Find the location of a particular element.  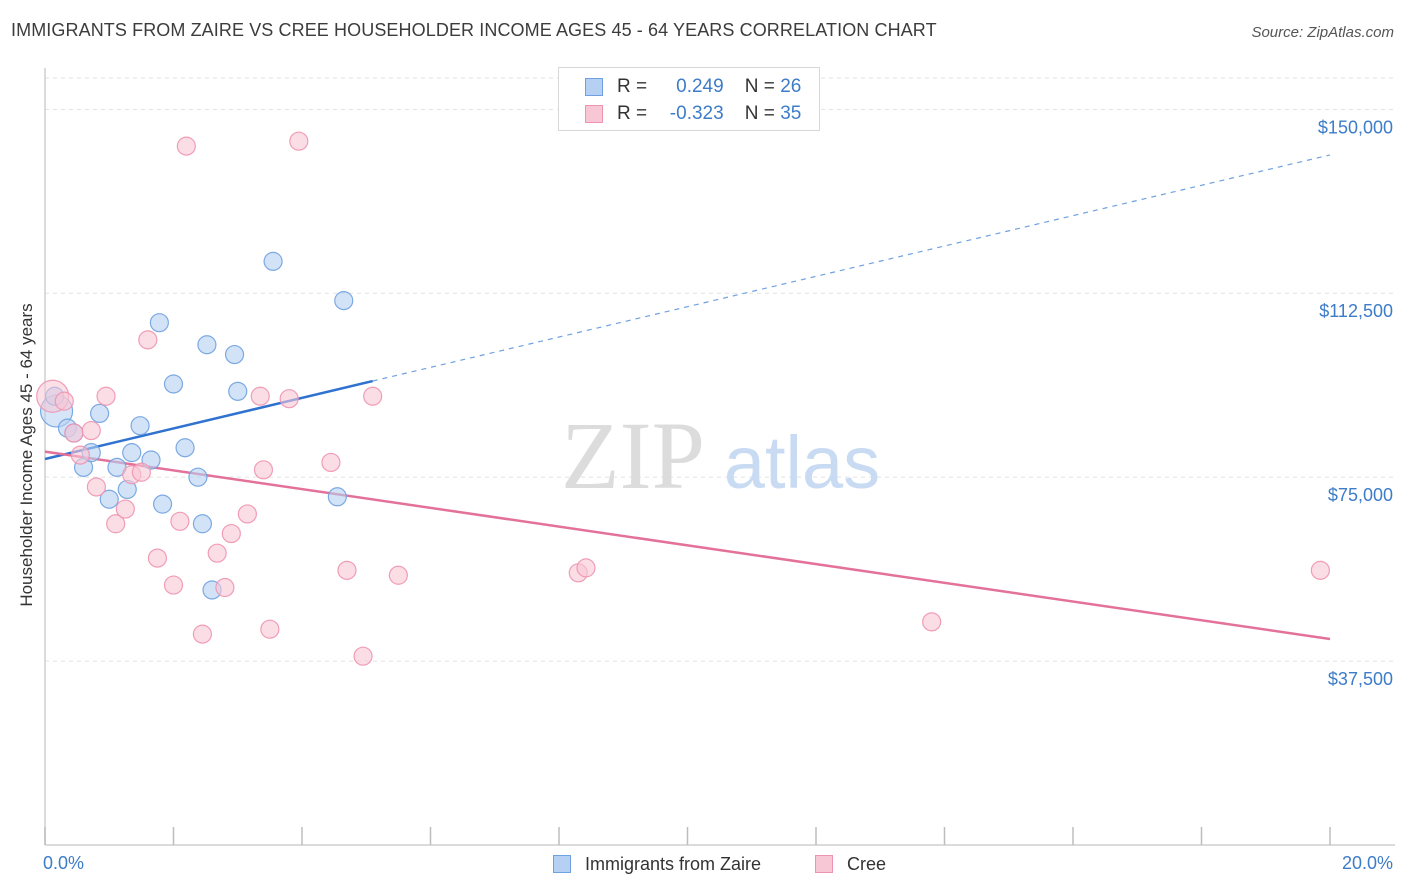

y-tick-label: $112,500 is located at coordinates (1356, 311).